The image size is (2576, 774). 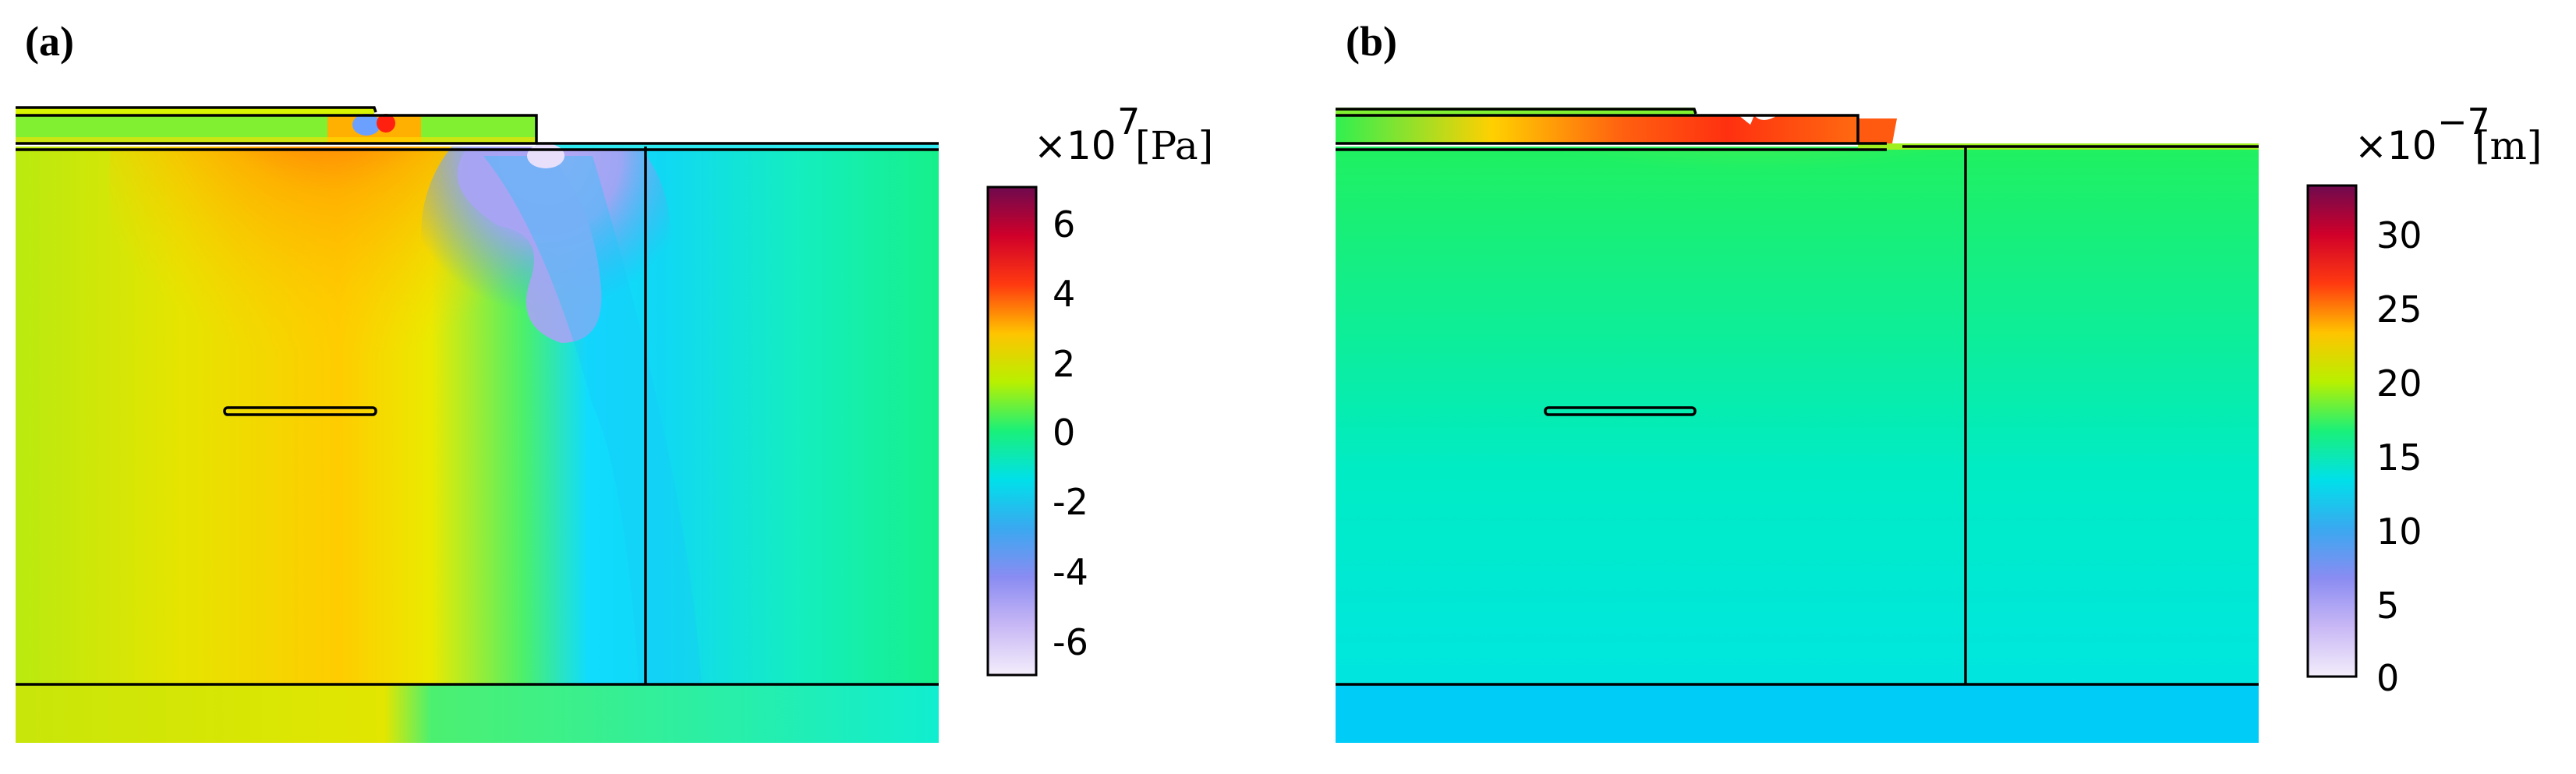 What do you see at coordinates (2424, 400) in the screenshot?
I see `colorbar-b: ×10 −7 [m] 30 25 20 15 10 5 0` at bounding box center [2424, 400].